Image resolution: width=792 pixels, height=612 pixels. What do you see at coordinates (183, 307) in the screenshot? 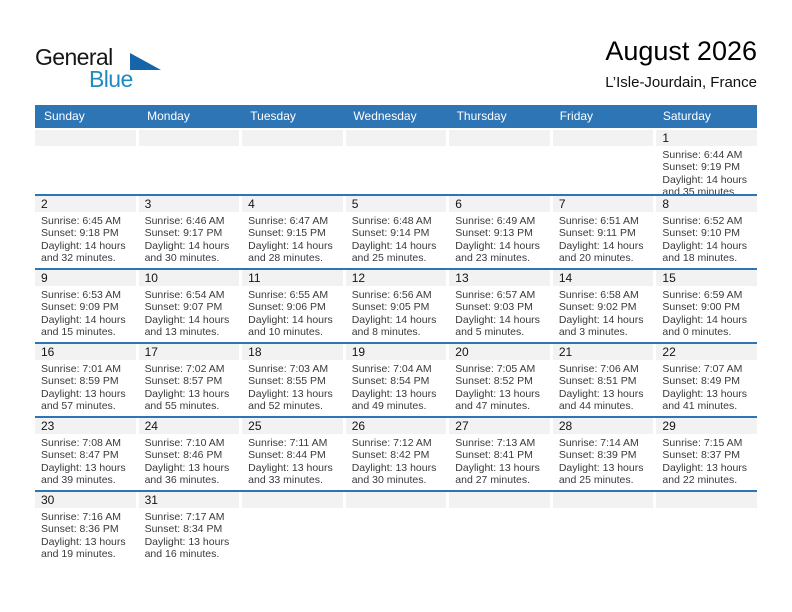
I see `day-info-line: Sunset: 9:07 PM` at bounding box center [183, 307].